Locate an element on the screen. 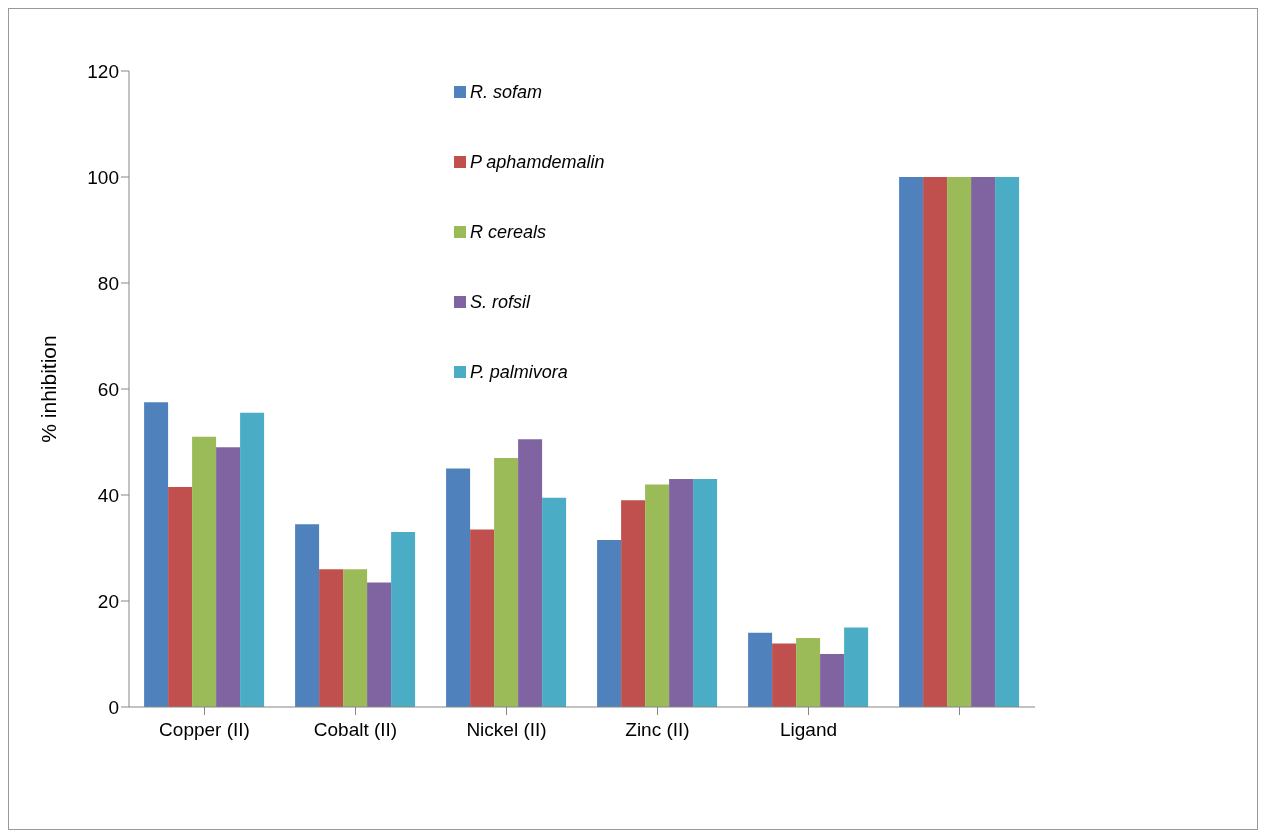 This screenshot has height=840, width=1267. x-tick-label: Zinc (II) is located at coordinates (657, 730).